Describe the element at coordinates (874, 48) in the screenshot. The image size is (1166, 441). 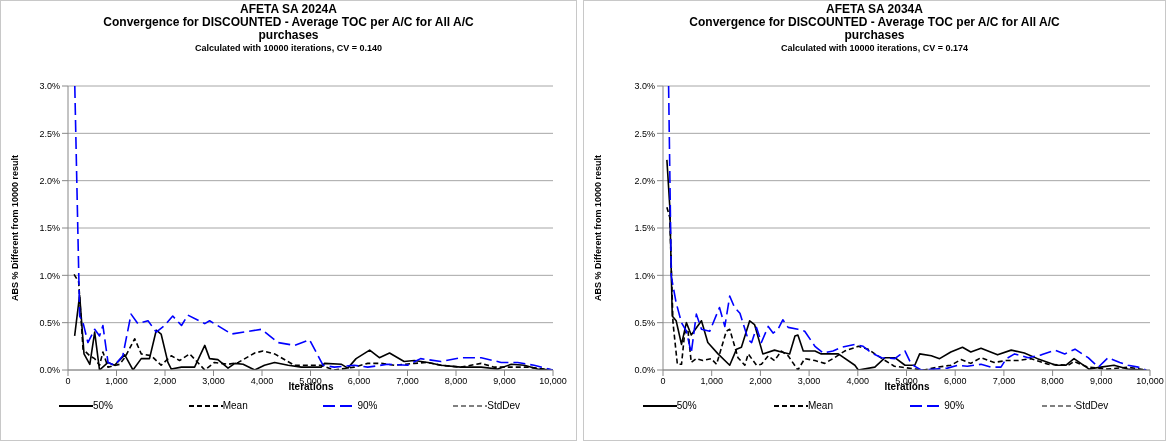
I see `chart-subtitle: Calculated with 10000 iterations, CV = 0.174` at that location.